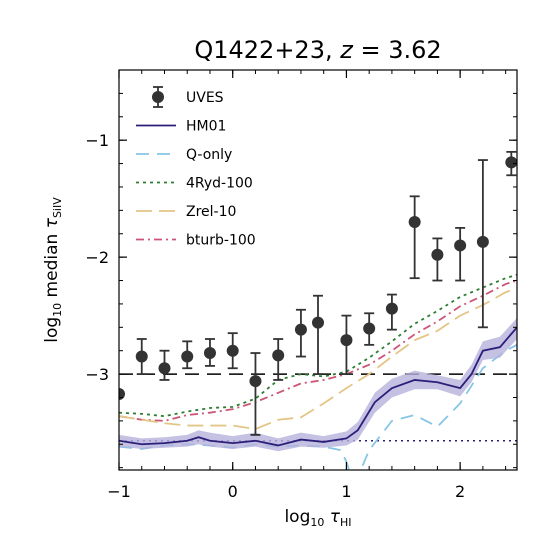  What do you see at coordinates (53, 270) in the screenshot?
I see `y-axis-label: log10 median τSiIV` at bounding box center [53, 270].